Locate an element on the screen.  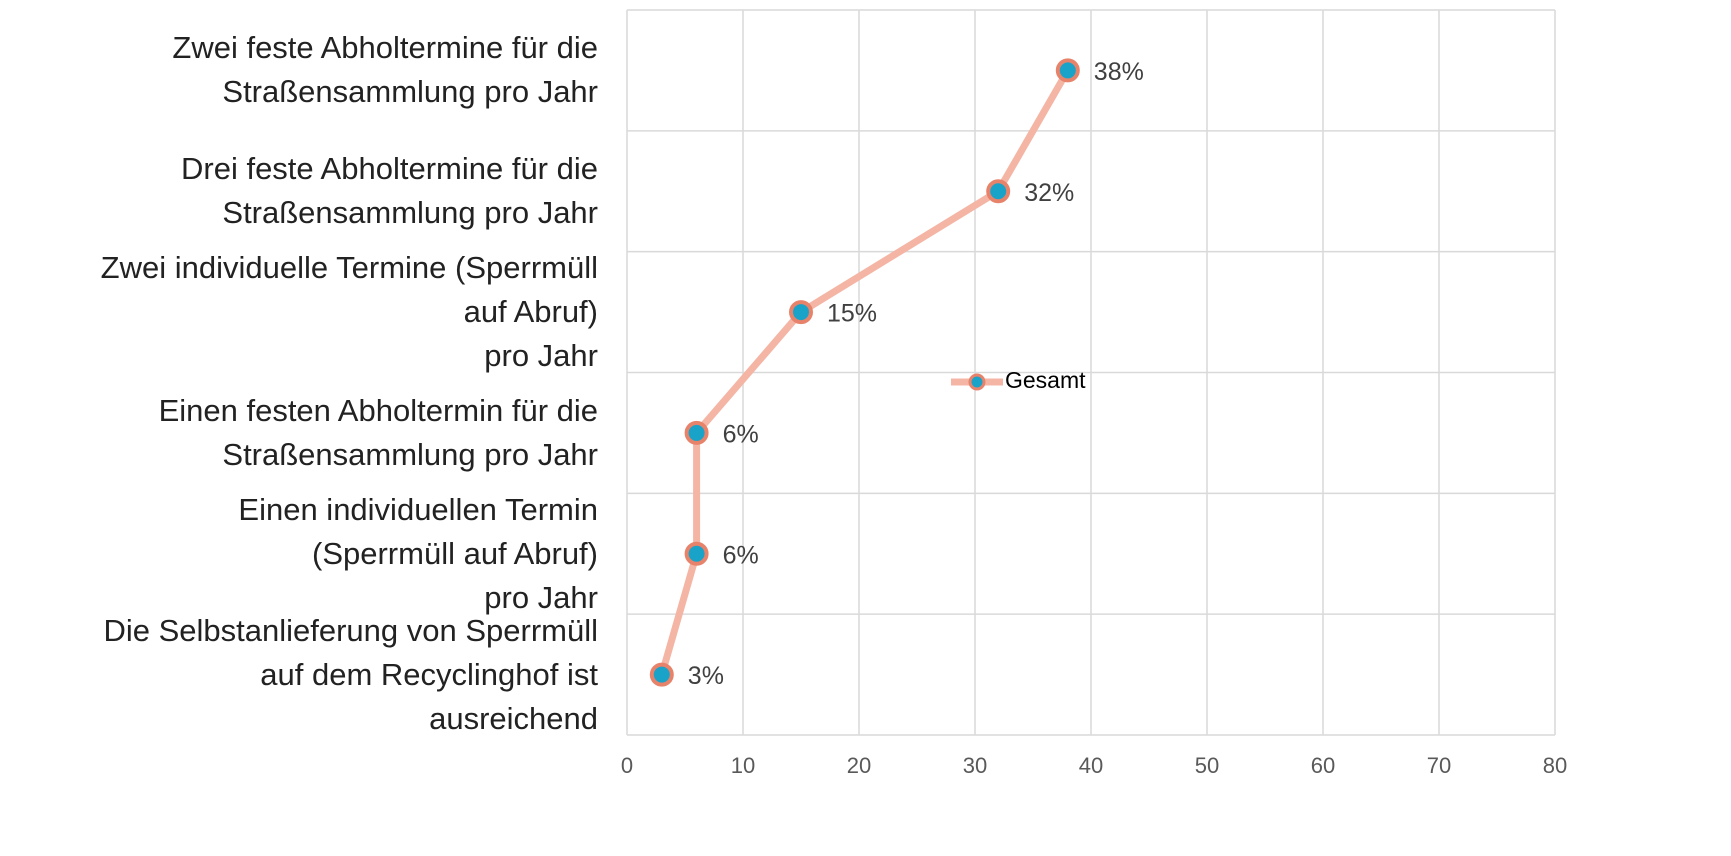
x-tick-label: 70 is located at coordinates (1439, 765).